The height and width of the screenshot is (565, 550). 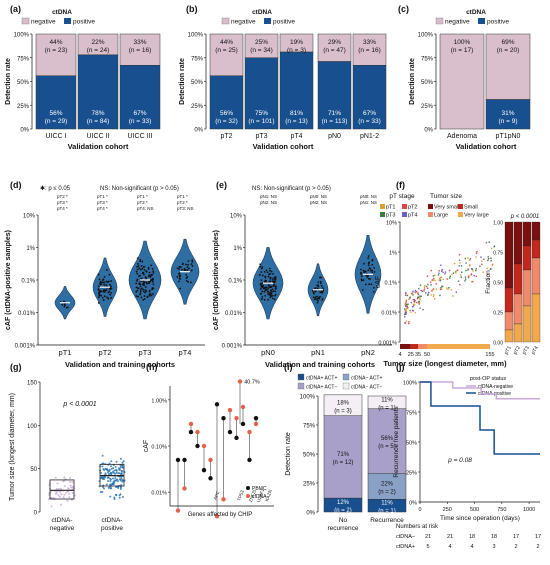 What do you see at coordinates (32, 384) in the screenshot?
I see `g-tick-label: 150` at bounding box center [32, 384].